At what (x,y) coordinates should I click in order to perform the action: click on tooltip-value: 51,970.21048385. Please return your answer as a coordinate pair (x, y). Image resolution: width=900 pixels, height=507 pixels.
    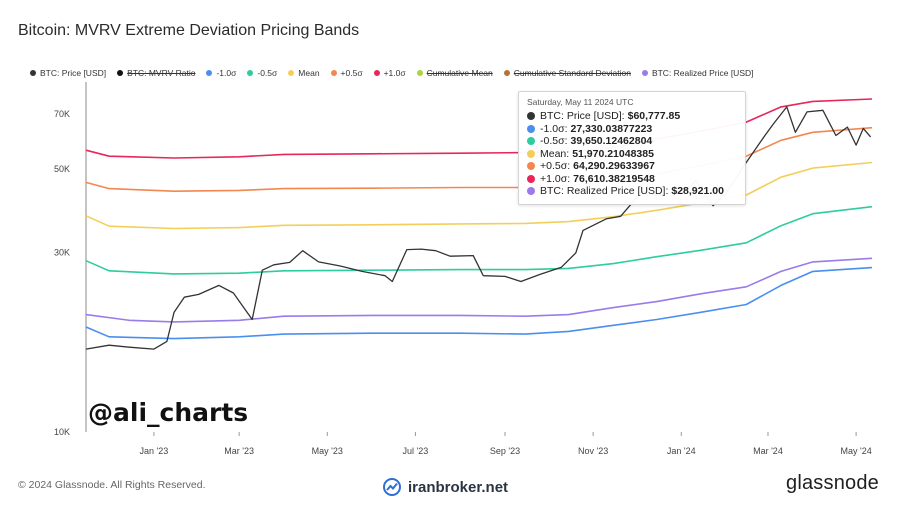
    Looking at the image, I should click on (613, 153).